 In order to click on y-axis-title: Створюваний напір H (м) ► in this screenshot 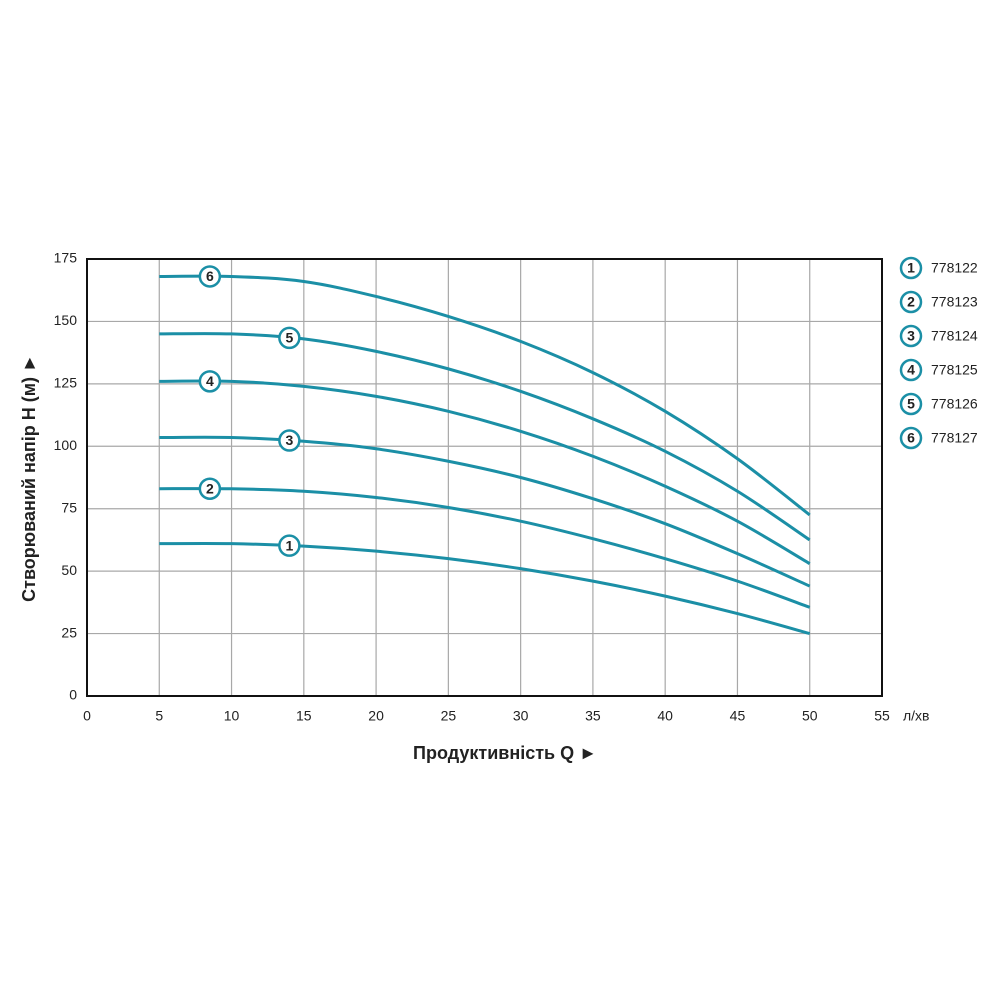, I will do `click(29, 478)`.